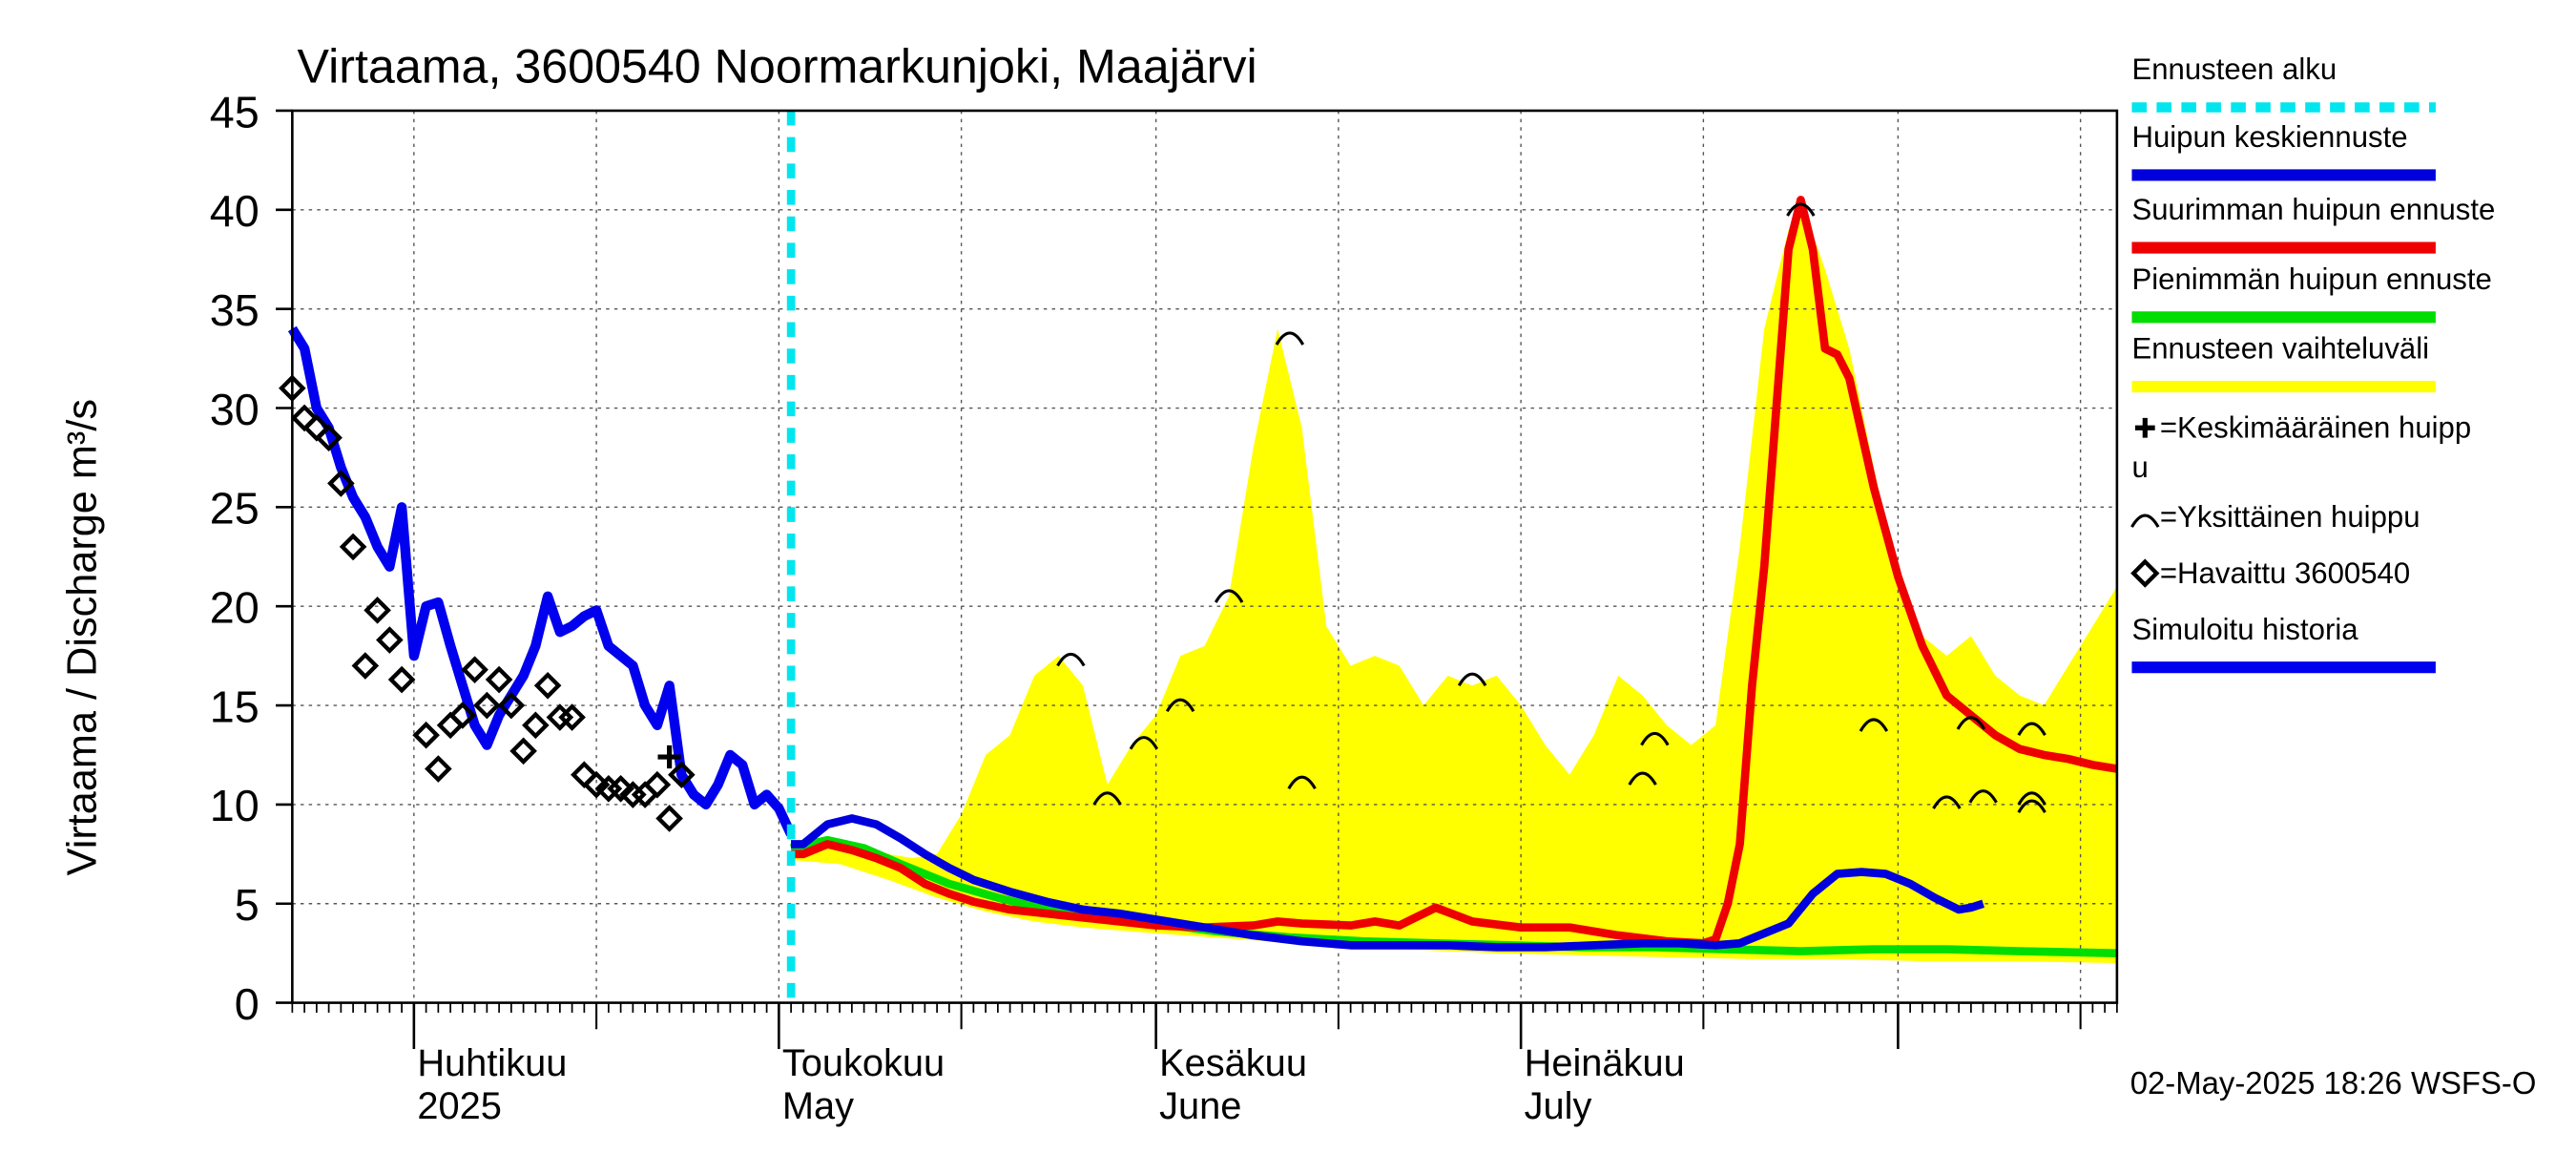 This screenshot has width=2576, height=1153. Describe the element at coordinates (1200, 1106) in the screenshot. I see `x-tick-sublabel: June` at that location.